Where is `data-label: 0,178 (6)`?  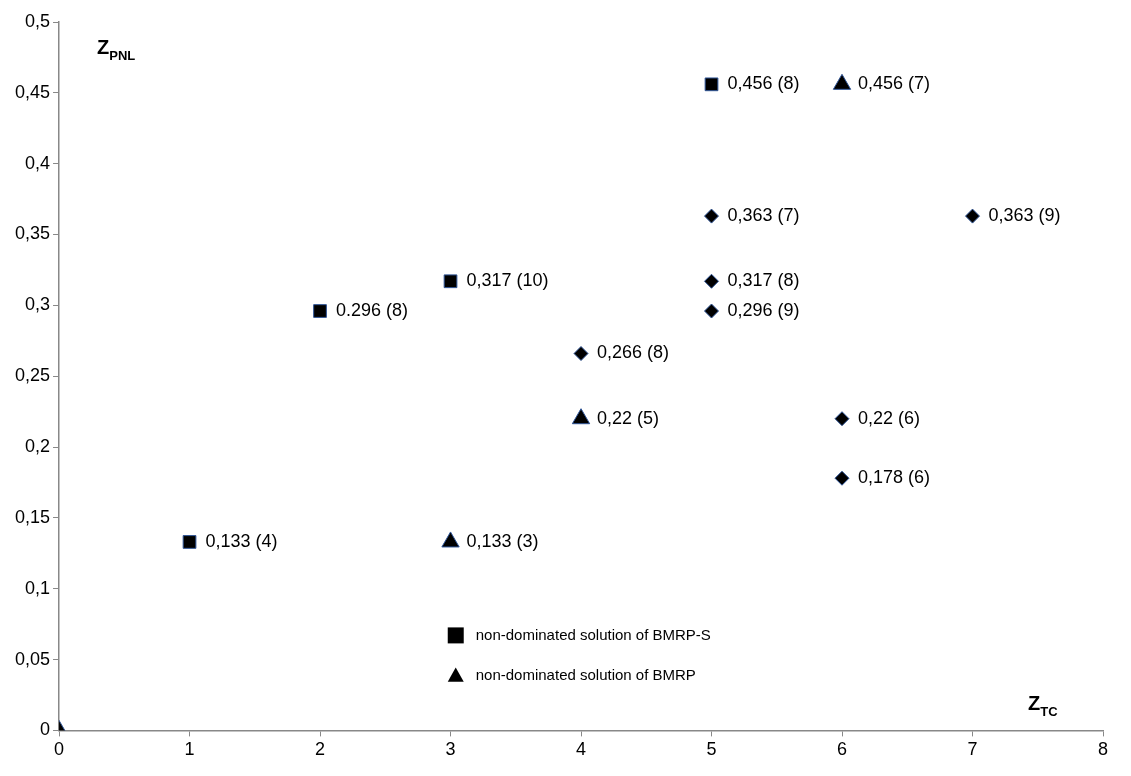
data-label: 0,178 (6) is located at coordinates (894, 477).